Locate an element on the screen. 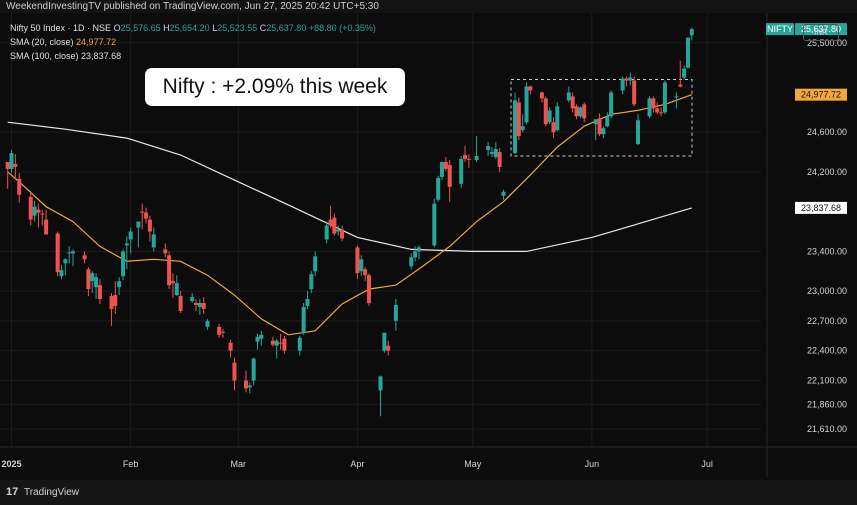 The image size is (857, 505). x-tick-label: 2025 is located at coordinates (12, 464).